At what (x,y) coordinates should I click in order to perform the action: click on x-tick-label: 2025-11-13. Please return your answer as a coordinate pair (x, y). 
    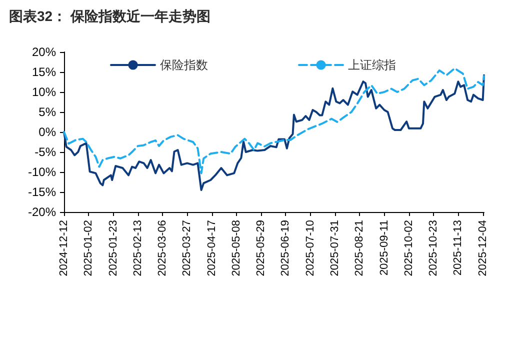
    Looking at the image, I should click on (458, 248).